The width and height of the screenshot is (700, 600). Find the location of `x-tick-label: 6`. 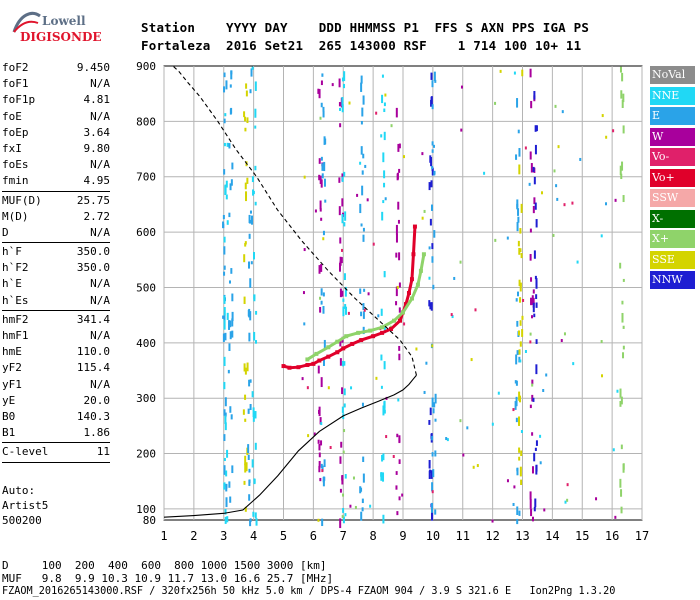

x-tick-label: 6 is located at coordinates (313, 536).